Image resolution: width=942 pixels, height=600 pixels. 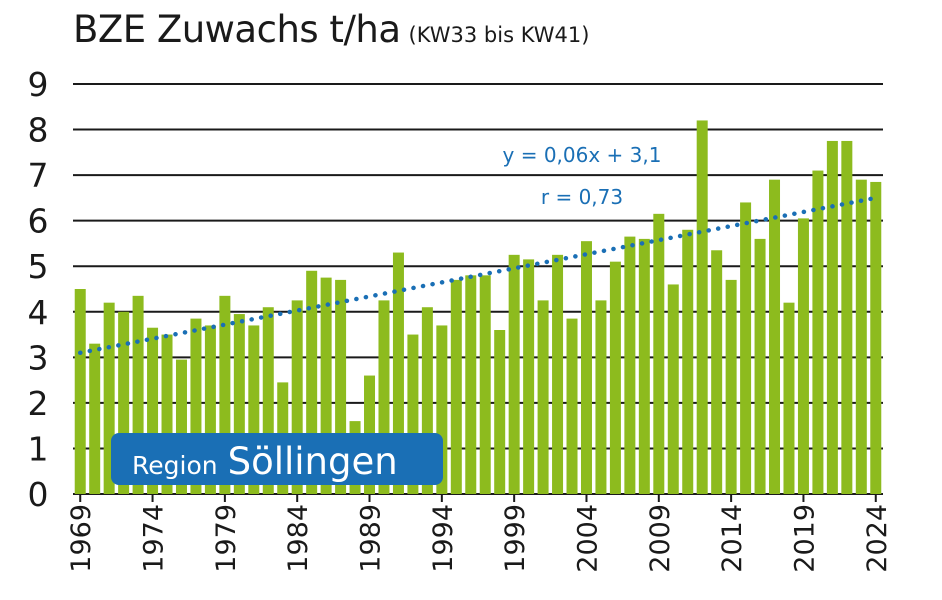 I want to click on x-tick-label-1969: 1969, so click(x=81, y=538).